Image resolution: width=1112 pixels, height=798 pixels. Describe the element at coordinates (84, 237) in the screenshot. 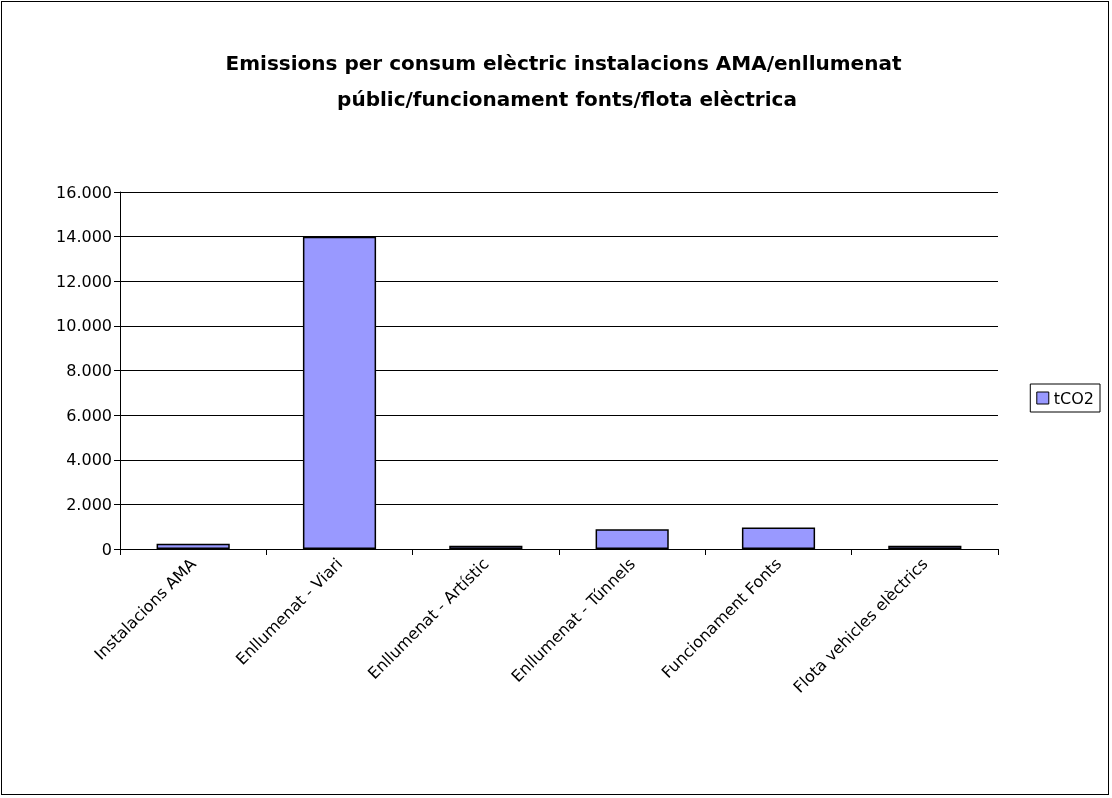

I see `y-tick-label: 14.000` at that location.